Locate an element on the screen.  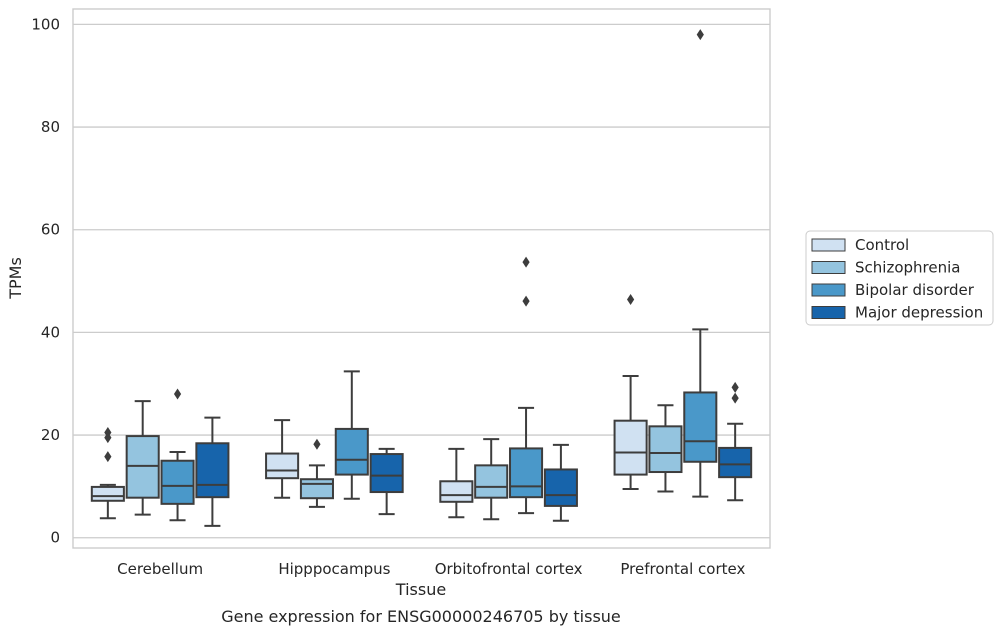
y-tick-label: 80 is located at coordinates (50, 127).